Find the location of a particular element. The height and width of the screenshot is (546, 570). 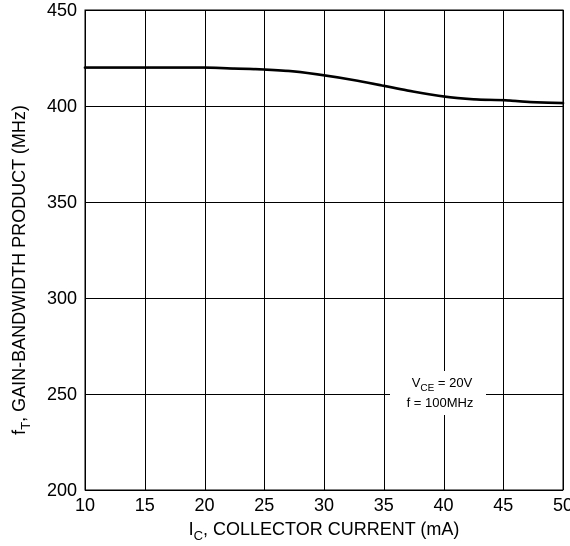

x-tick-label-10: 10 is located at coordinates (85, 505).